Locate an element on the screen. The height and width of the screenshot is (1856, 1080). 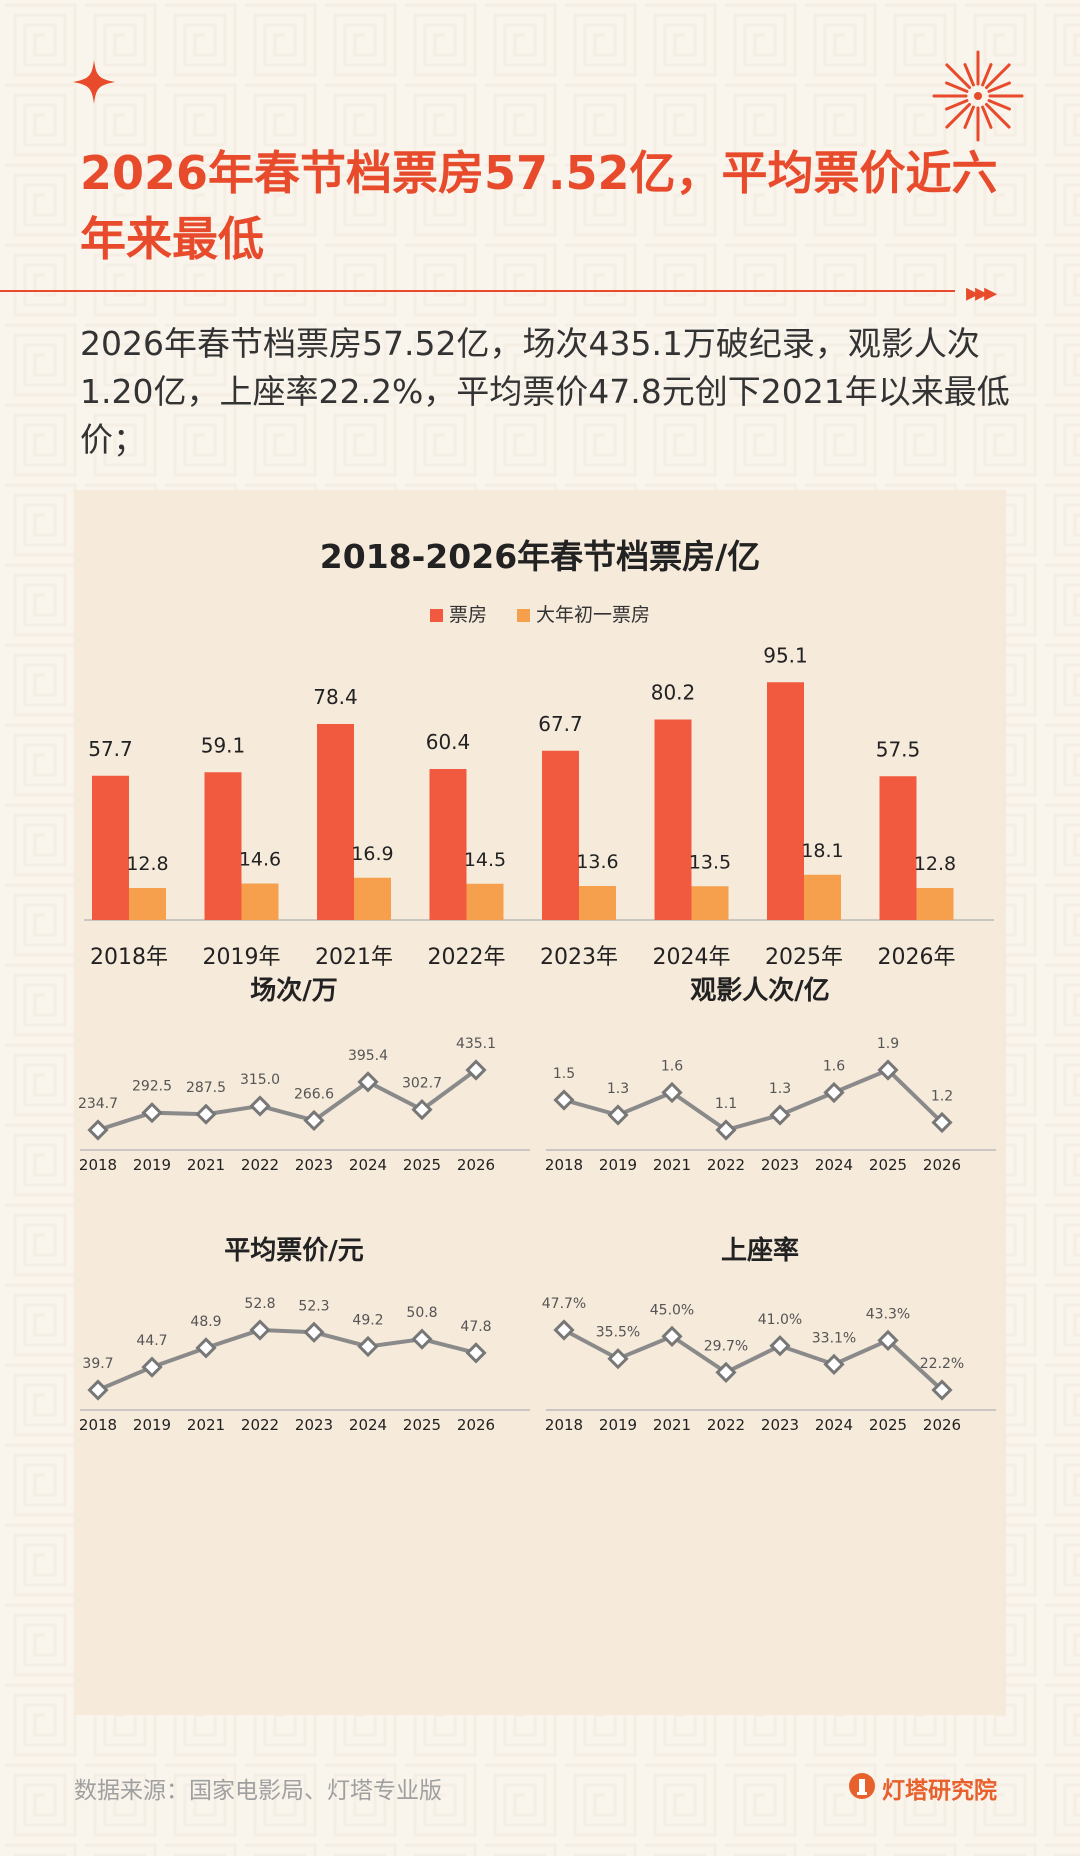
data-label: 14.5 is located at coordinates (485, 860).